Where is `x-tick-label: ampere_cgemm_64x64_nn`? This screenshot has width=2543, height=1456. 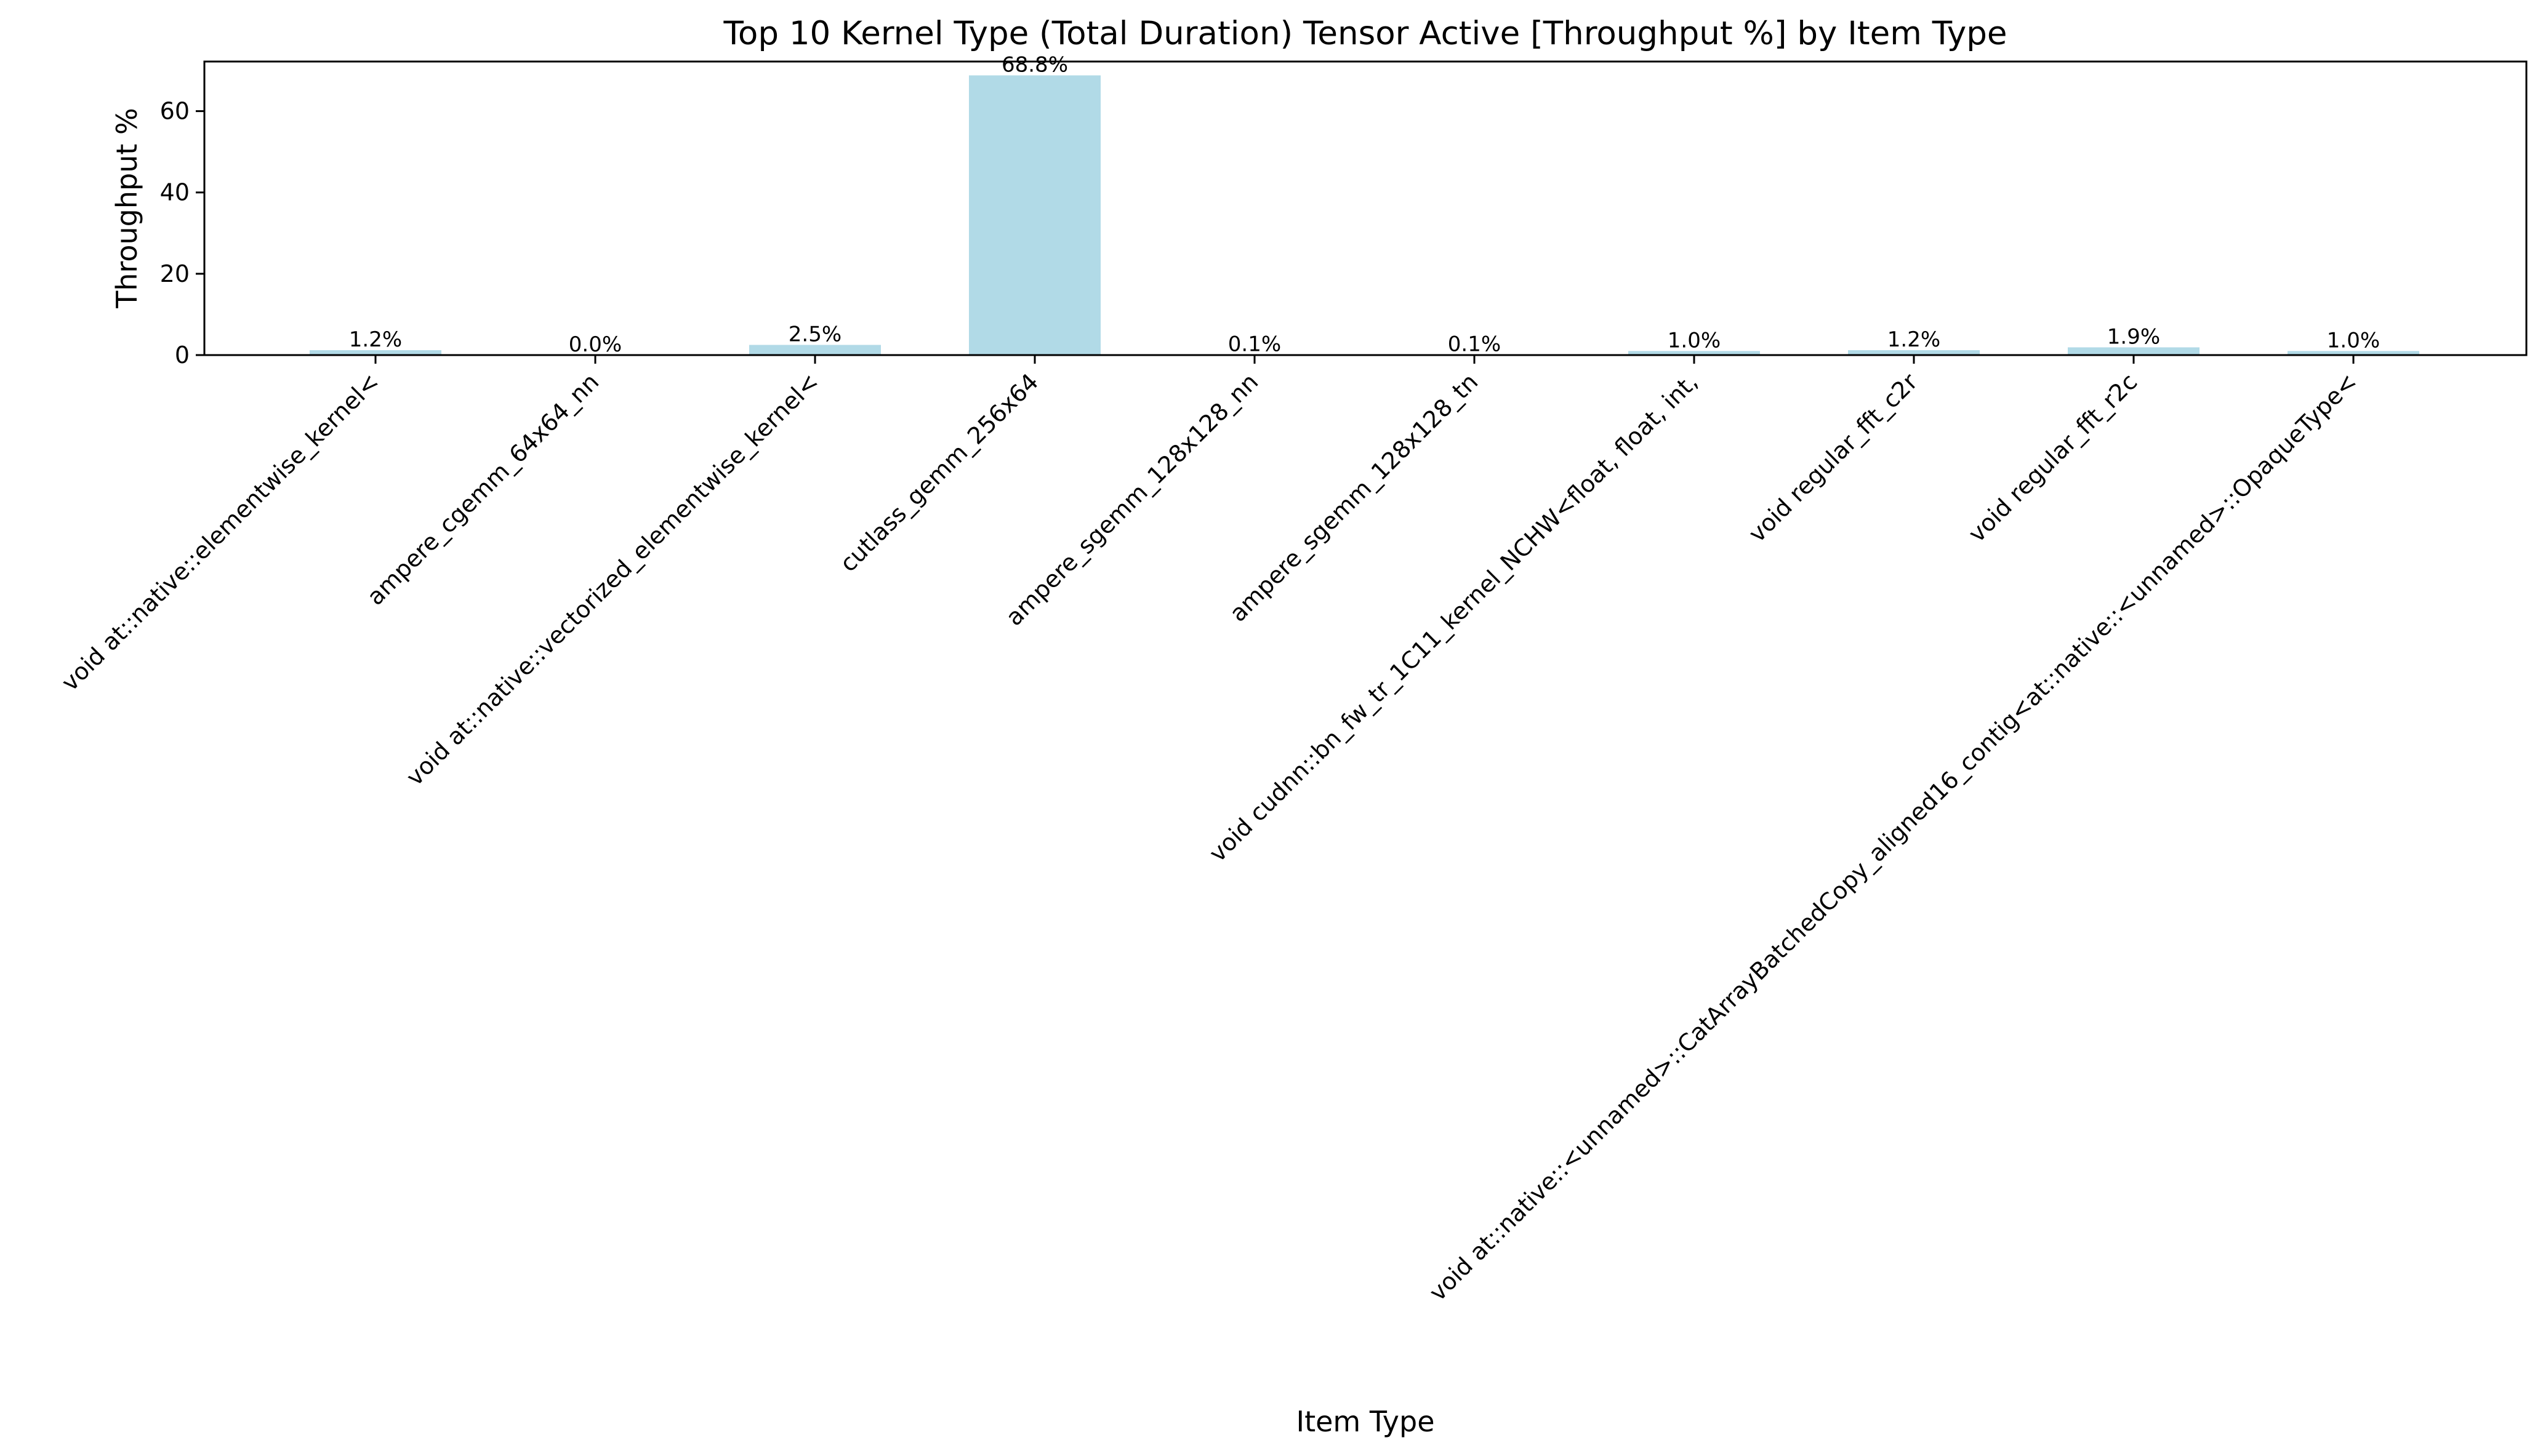 x-tick-label: ampere_cgemm_64x64_nn is located at coordinates (484, 489).